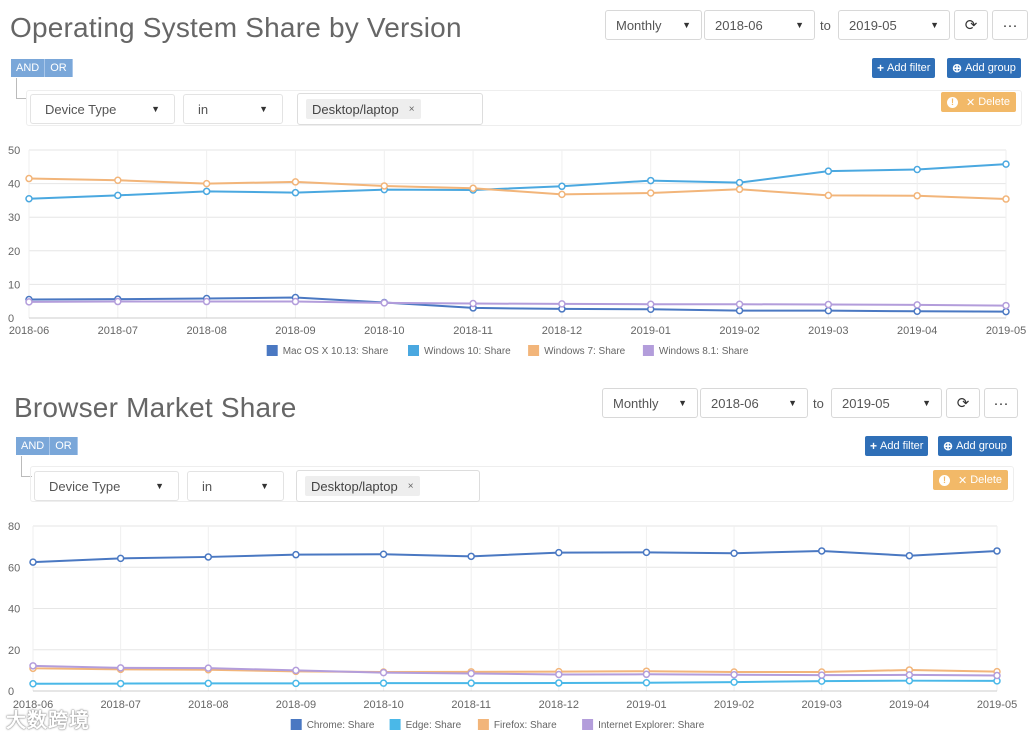 This screenshot has width=1036, height=738. What do you see at coordinates (651, 725) in the screenshot?
I see `legend-label: Internet Explorer: Share` at bounding box center [651, 725].